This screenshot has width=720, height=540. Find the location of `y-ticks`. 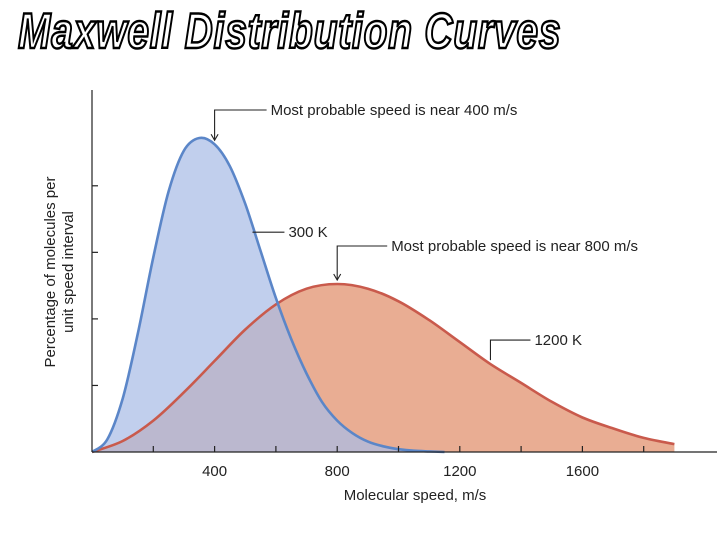

y-ticks is located at coordinates (95, 286).